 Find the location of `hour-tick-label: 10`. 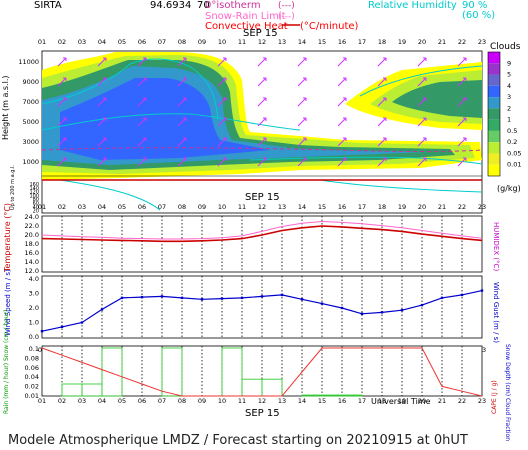

hour-tick-label: 10 is located at coordinates (222, 42).